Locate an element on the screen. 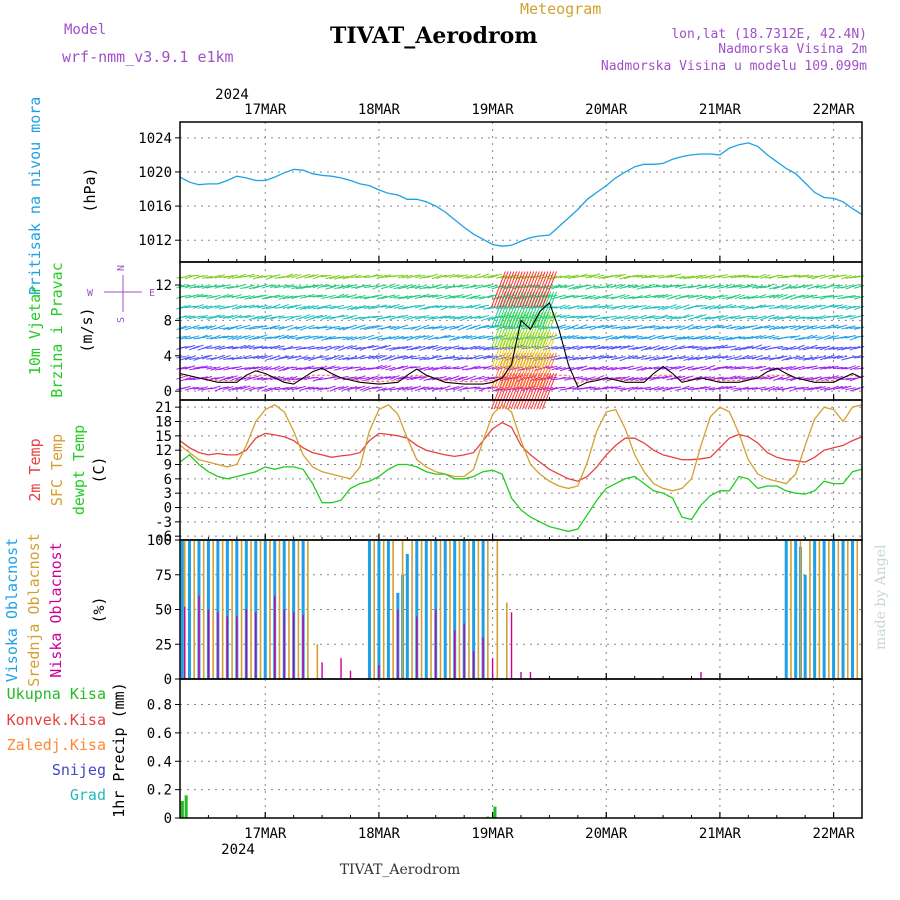 The width and height of the screenshot is (900, 900). panel-frame is located at coordinates (521, 609).